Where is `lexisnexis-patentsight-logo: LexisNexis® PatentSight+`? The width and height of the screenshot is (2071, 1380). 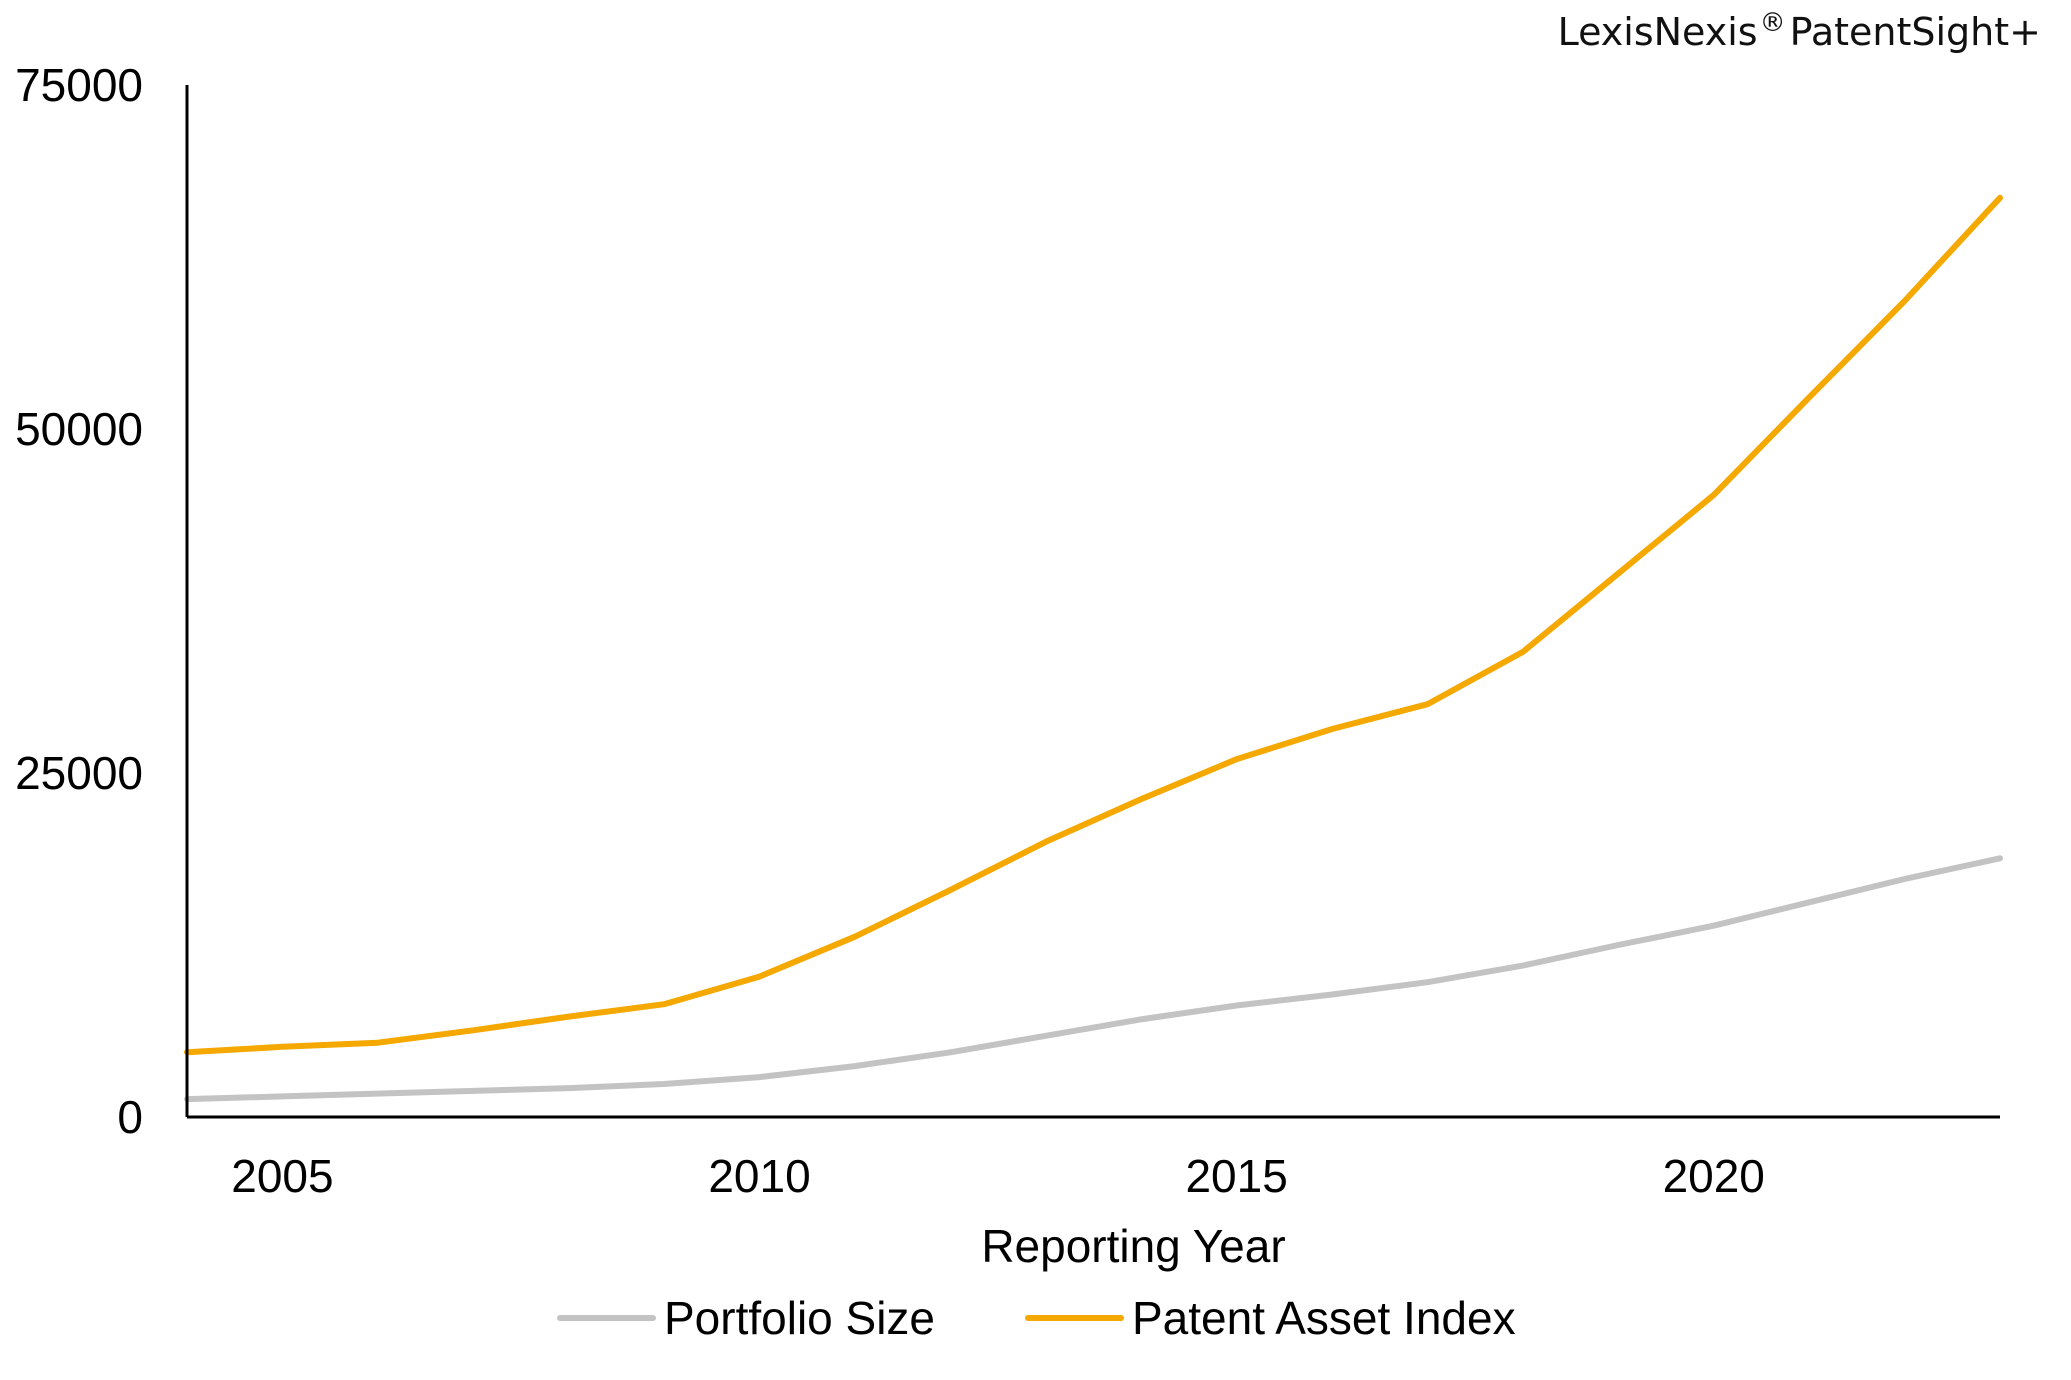 lexisnexis-patentsight-logo: LexisNexis® PatentSight+ is located at coordinates (1799, 31).